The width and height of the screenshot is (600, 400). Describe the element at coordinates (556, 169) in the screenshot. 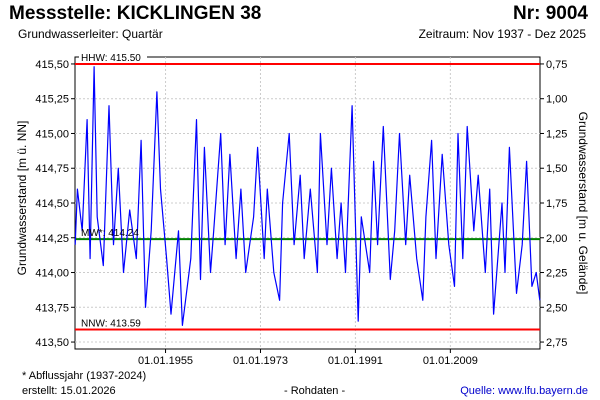

I see `y-tick-label-right: 1,50` at that location.